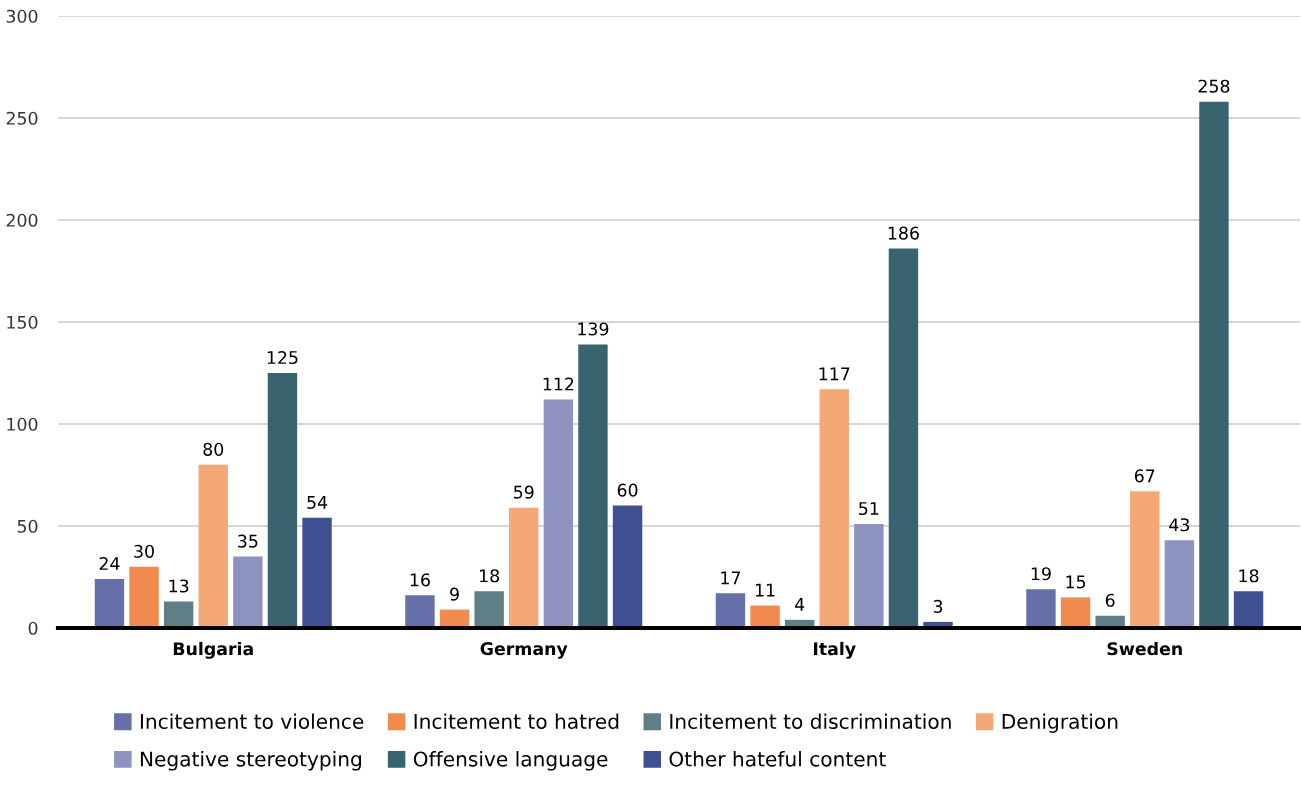  Describe the element at coordinates (516, 721) in the screenshot. I see `legend-label: Incitement to hatred` at that location.